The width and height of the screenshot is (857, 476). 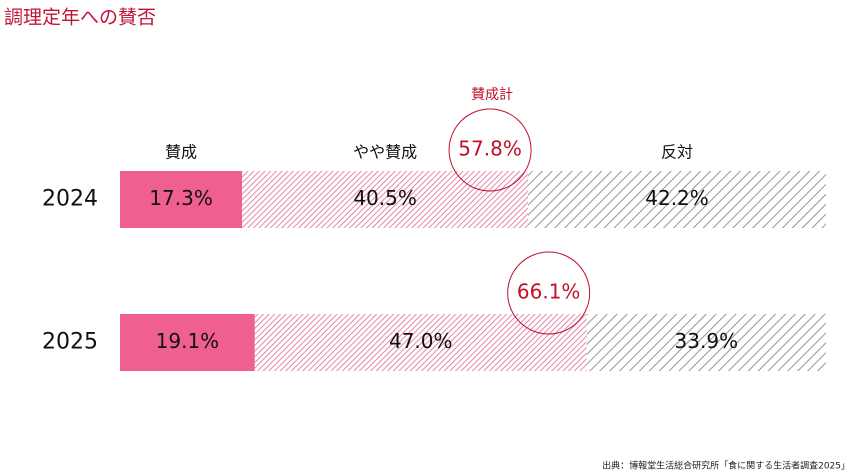 I want to click on series-label: 賛成, so click(x=181, y=152).